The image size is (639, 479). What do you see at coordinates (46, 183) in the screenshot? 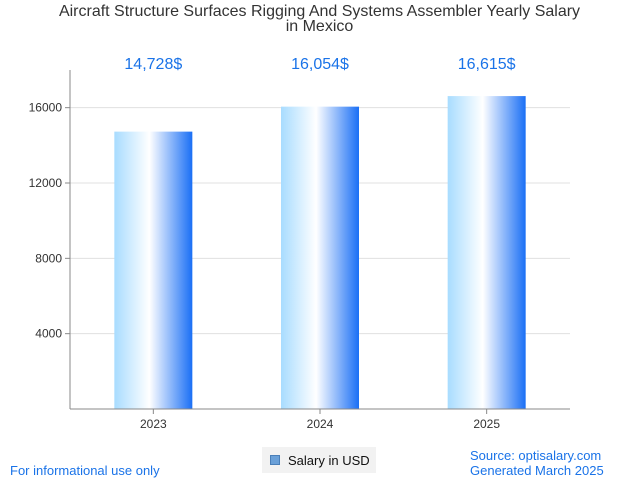
I see `y-tick-label: 12000` at bounding box center [46, 183].